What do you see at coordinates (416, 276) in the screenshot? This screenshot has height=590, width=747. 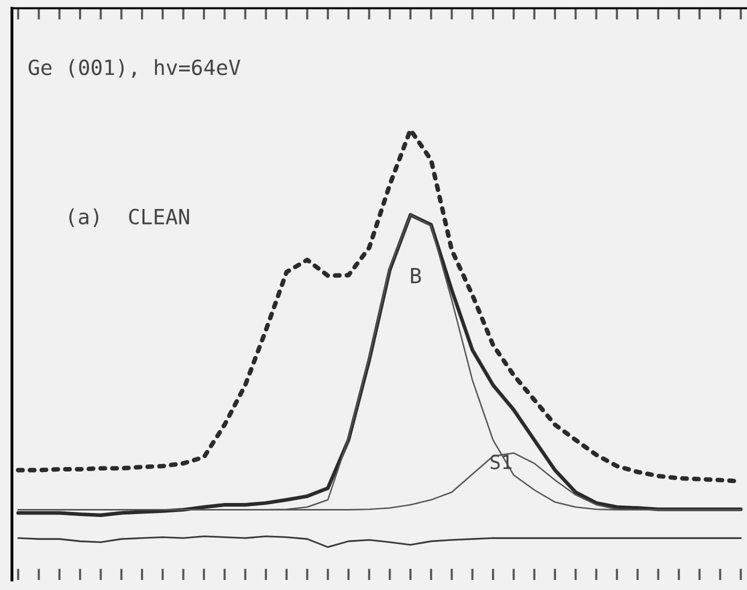 I see `annotation: B` at bounding box center [416, 276].